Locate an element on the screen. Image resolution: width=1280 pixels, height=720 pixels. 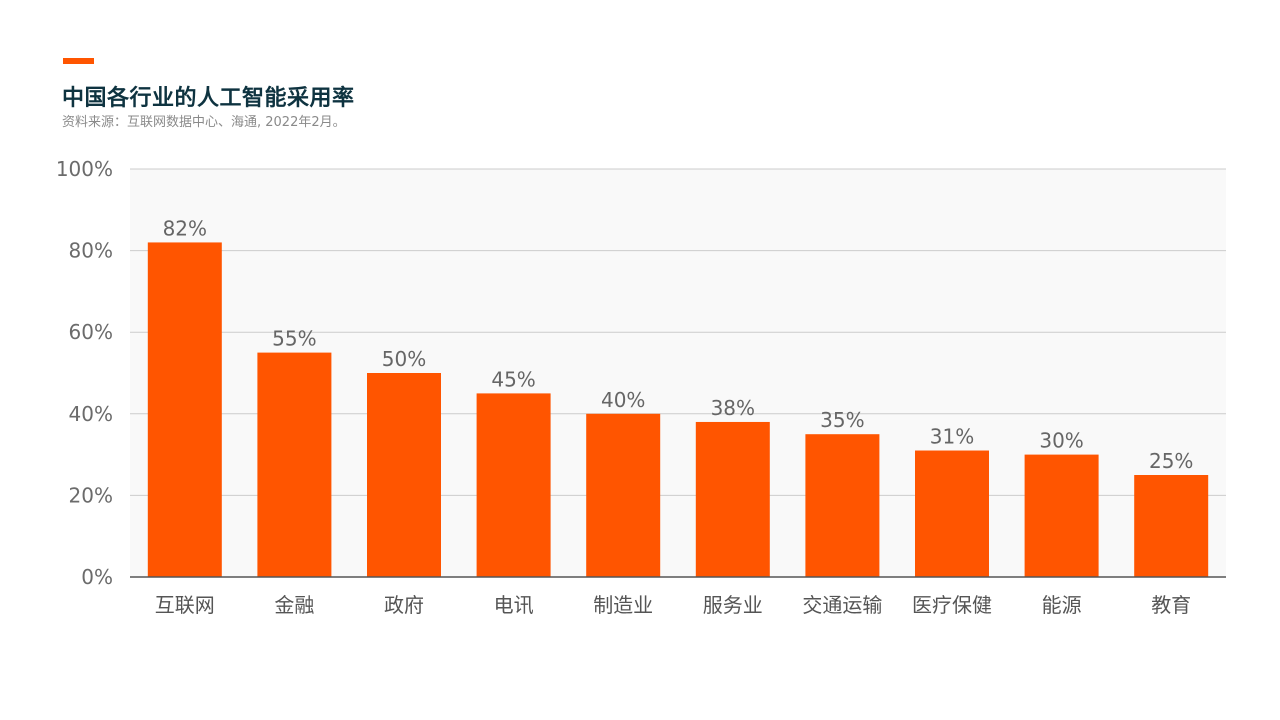
data-label: 82% is located at coordinates (185, 228).